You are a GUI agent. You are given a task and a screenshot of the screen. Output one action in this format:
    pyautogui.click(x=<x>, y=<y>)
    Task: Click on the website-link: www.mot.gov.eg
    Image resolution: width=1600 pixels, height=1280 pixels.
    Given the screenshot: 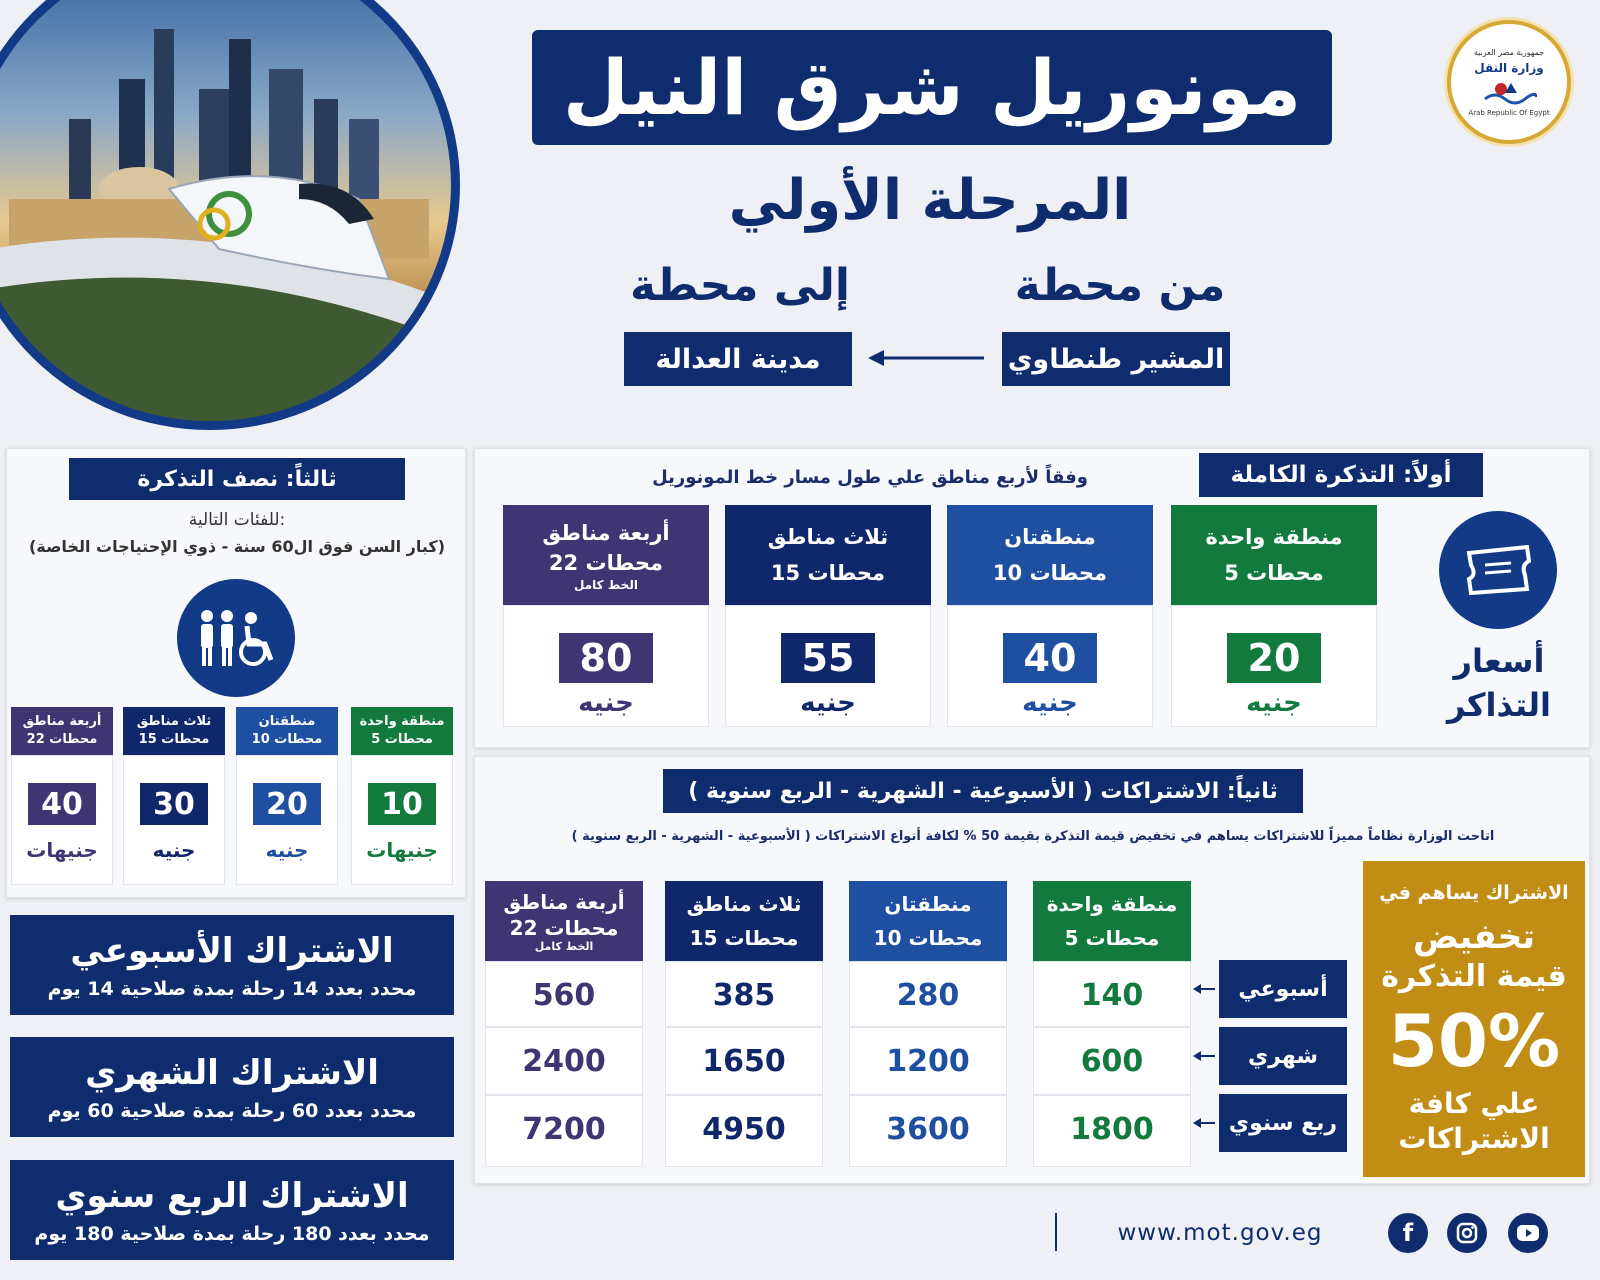 What is the action you would take?
    pyautogui.click(x=1220, y=1233)
    